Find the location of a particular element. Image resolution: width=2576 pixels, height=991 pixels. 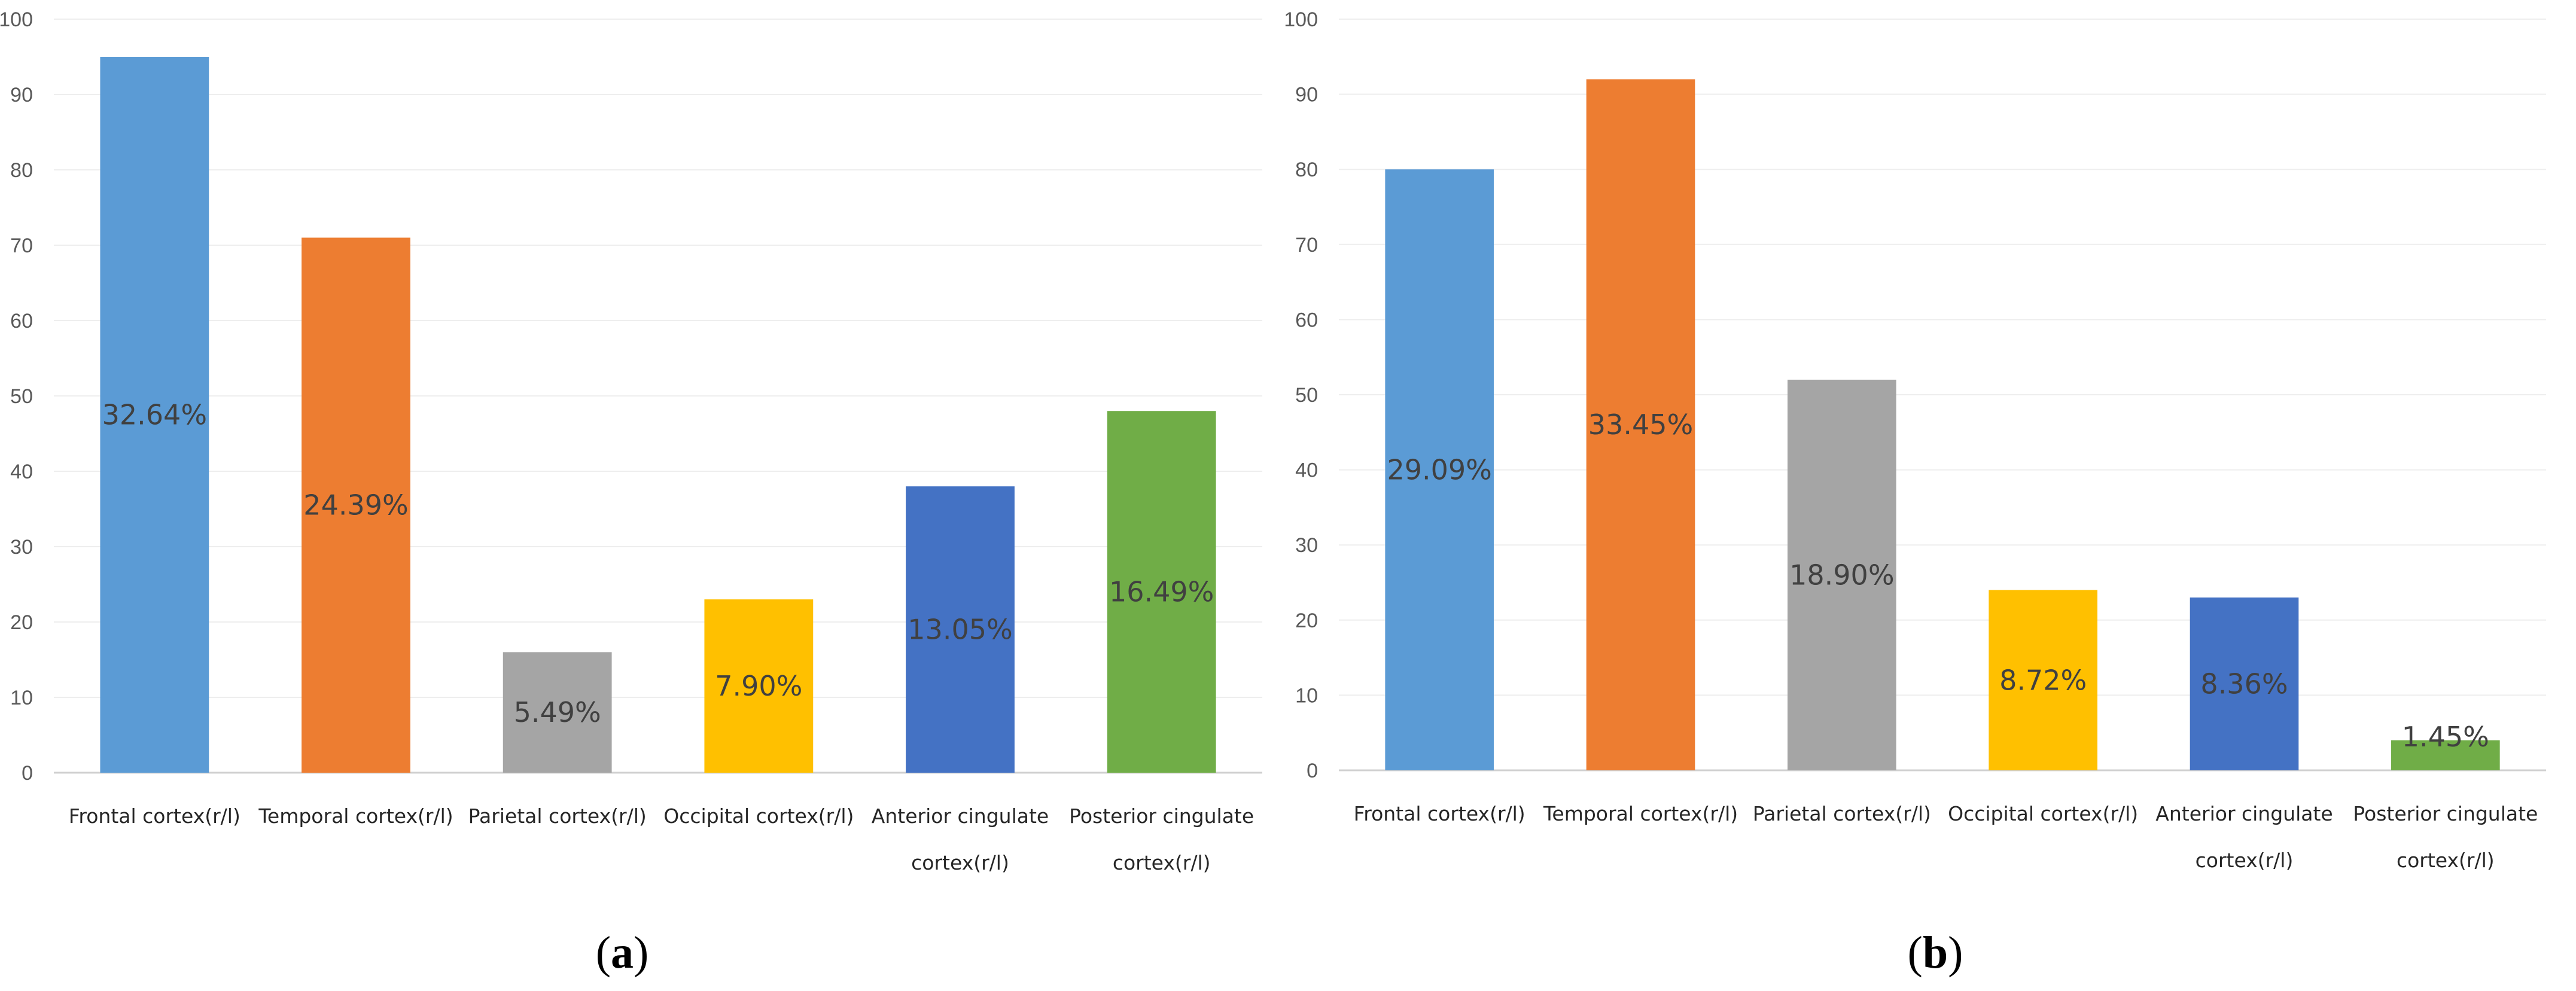

data-label: 29.09% is located at coordinates (1439, 470).